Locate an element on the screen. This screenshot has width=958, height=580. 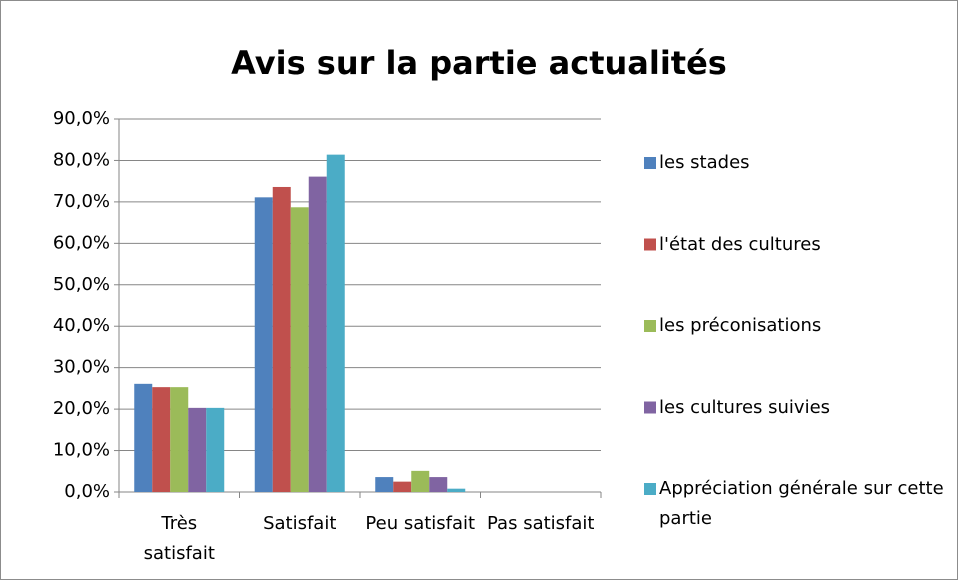
y-tick-label: 70,0% is located at coordinates (81, 201).